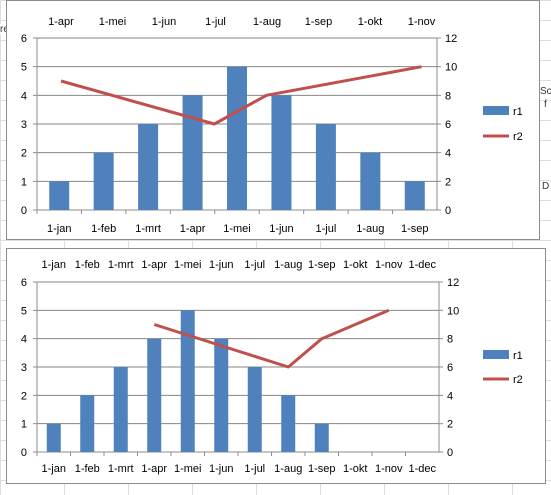 The width and height of the screenshot is (551, 495). Describe the element at coordinates (87, 265) in the screenshot. I see `x2-tick-label: 1-feb` at that location.